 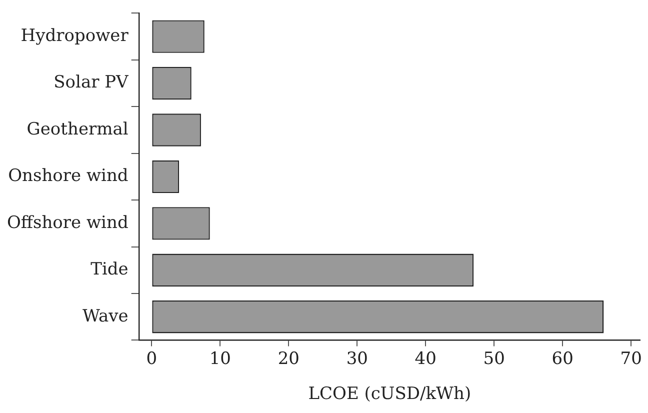 What do you see at coordinates (425, 358) in the screenshot?
I see `x-tick-label: 40` at bounding box center [425, 358].